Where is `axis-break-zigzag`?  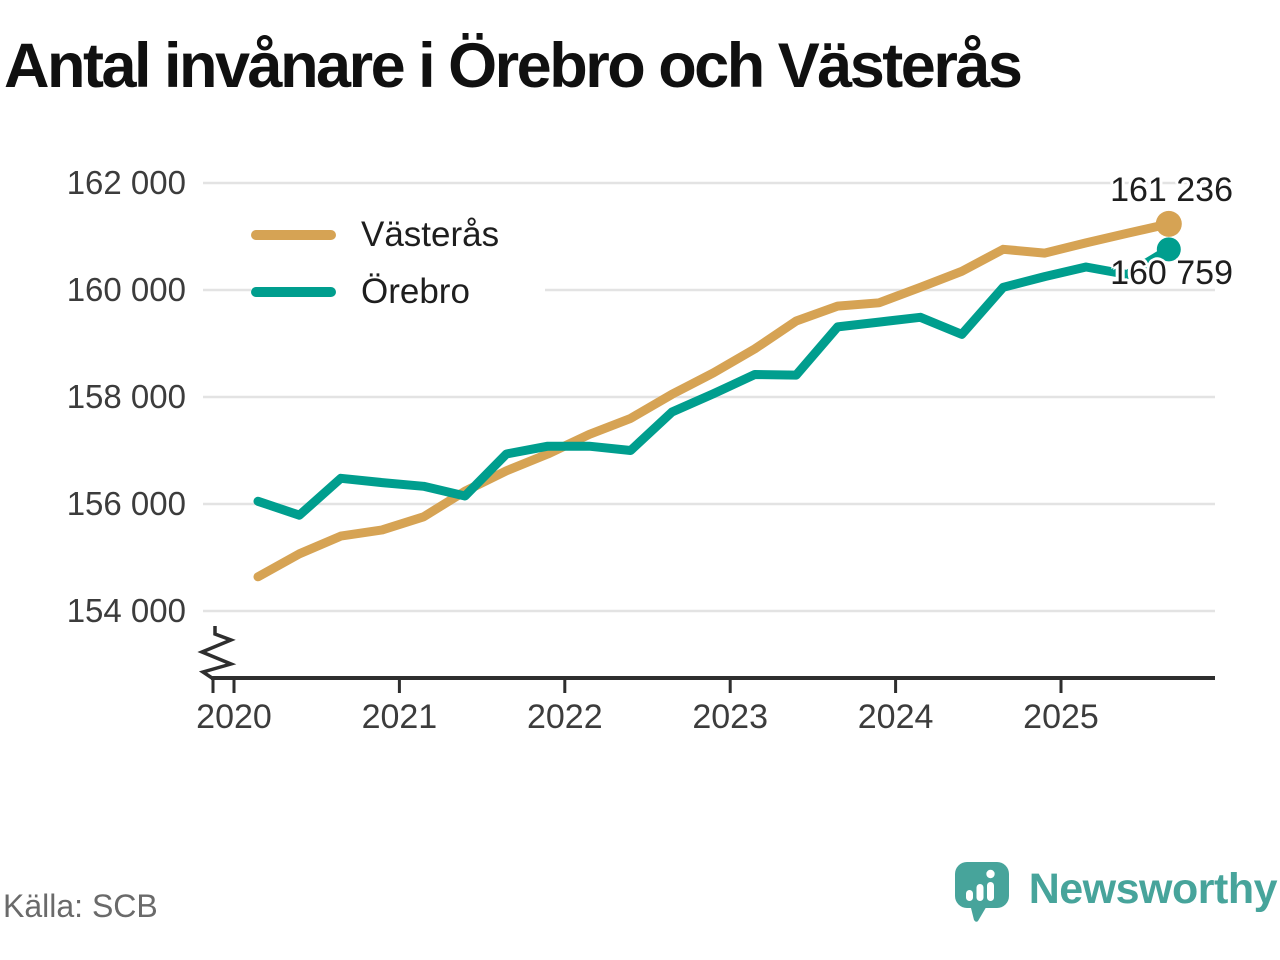
axis-break-zigzag is located at coordinates (217, 653).